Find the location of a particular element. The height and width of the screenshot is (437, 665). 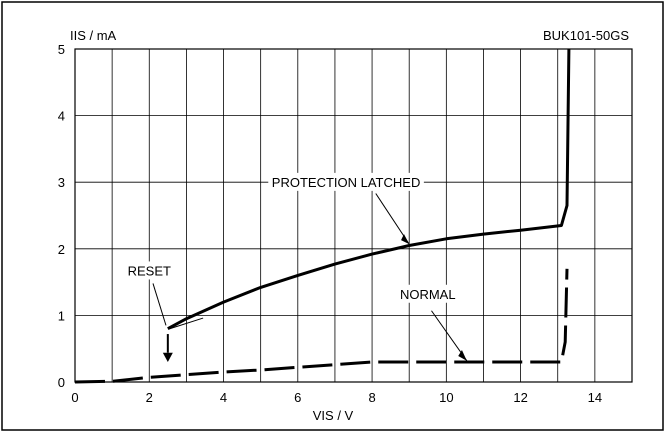

reset-tick is located at coordinates (186, 323).